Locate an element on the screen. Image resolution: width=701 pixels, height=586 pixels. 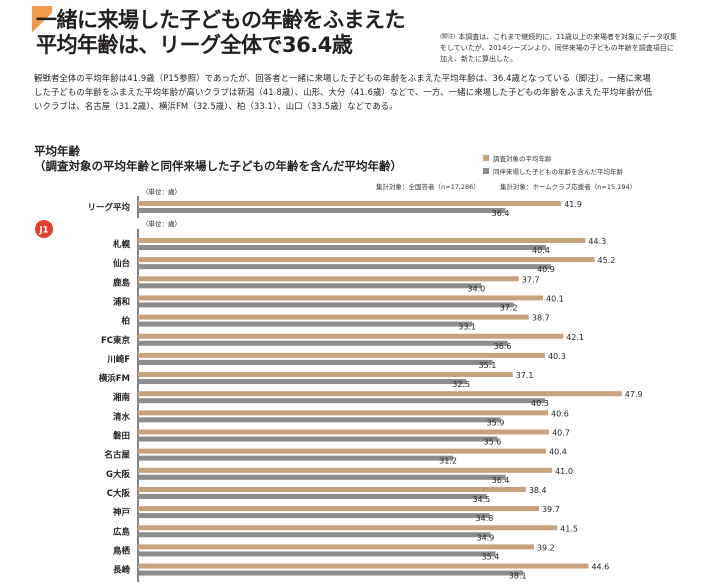
title-line-2: 平均年齢は、リーグ全体で36.4歳 is located at coordinates (194, 45).